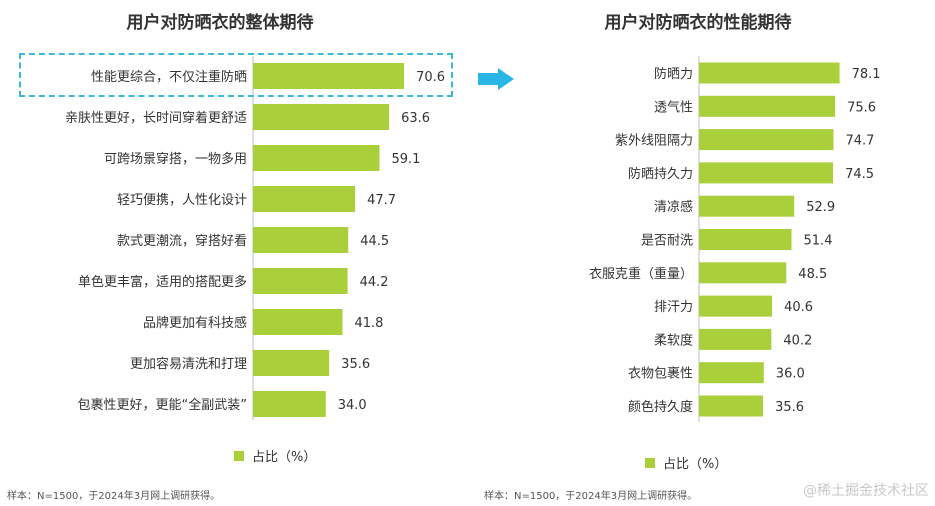  Describe the element at coordinates (182, 200) in the screenshot. I see `left-category-label: 轻巧便携，人性化设计` at that location.